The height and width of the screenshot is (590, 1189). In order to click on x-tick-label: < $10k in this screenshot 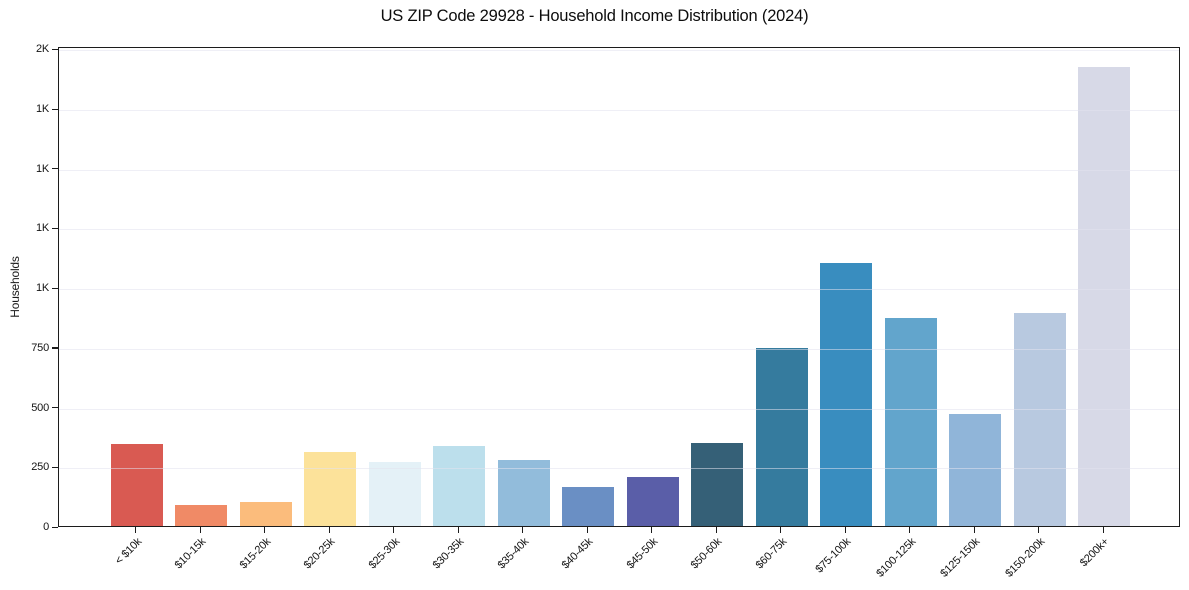, I will do `click(128, 551)`.